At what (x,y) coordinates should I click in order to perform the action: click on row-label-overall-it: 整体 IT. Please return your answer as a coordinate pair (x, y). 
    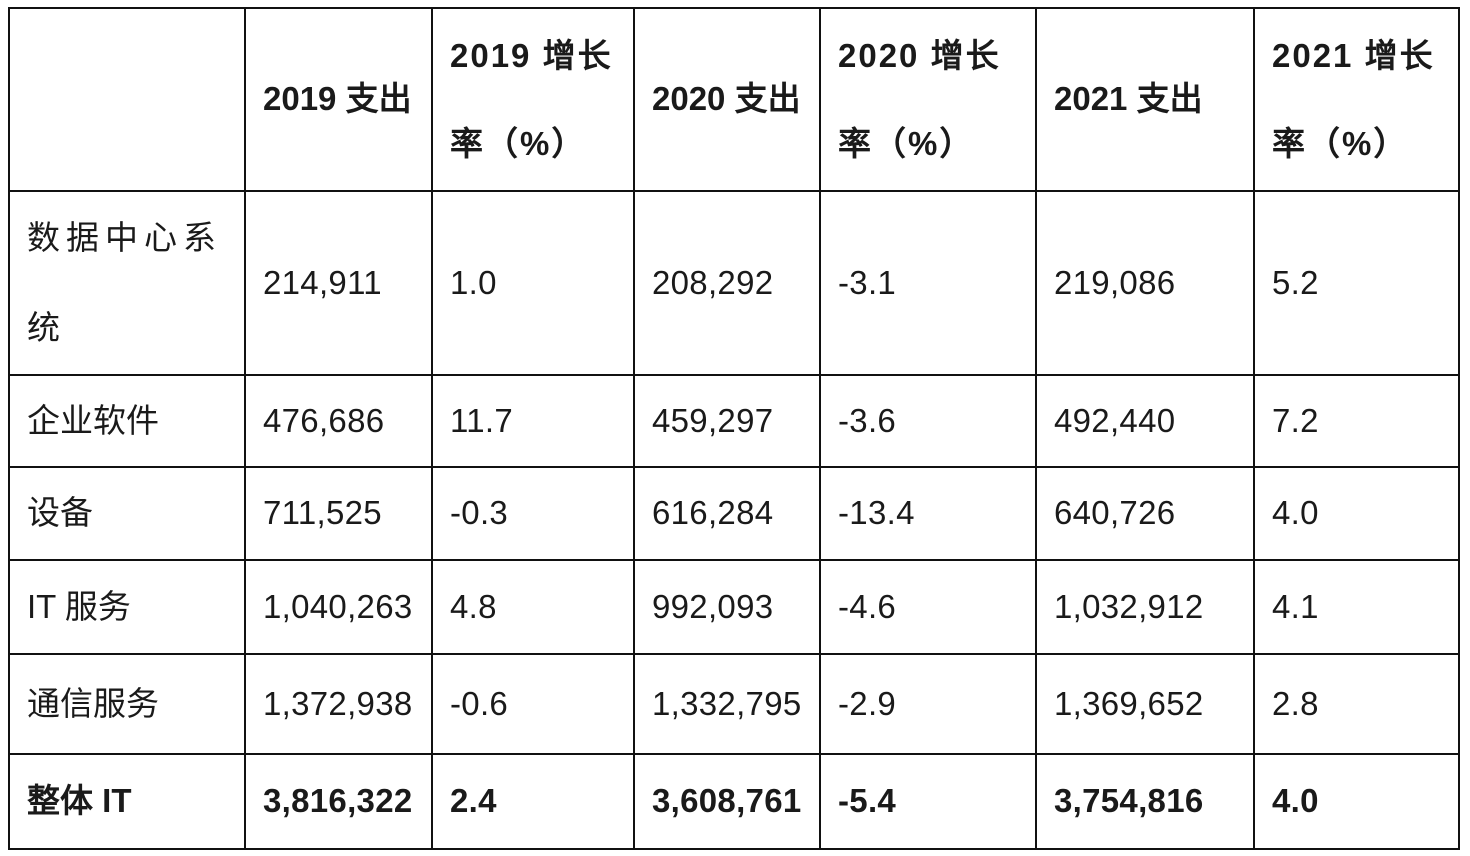
    Looking at the image, I should click on (127, 801).